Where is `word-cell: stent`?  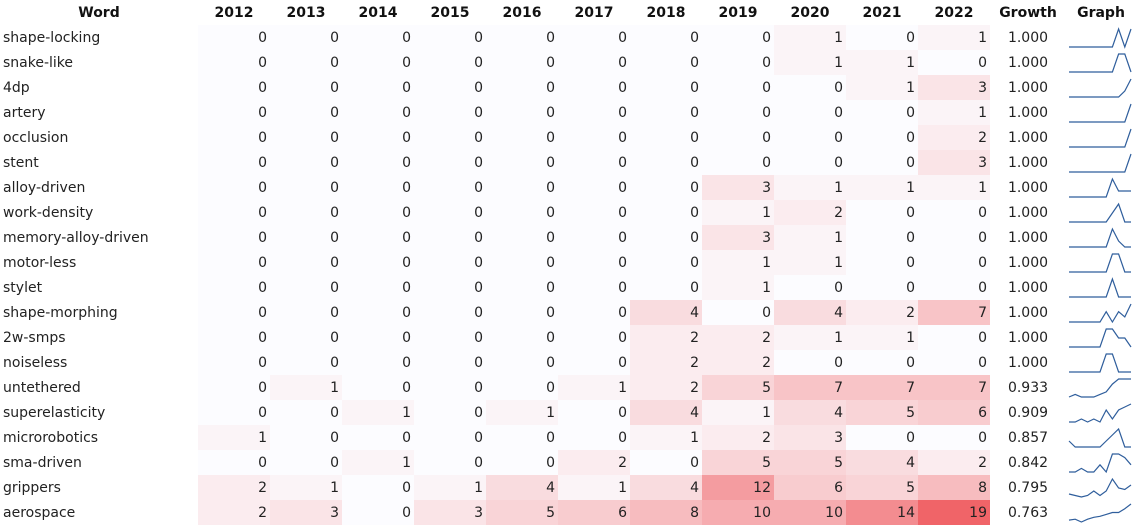
word-cell: stent is located at coordinates (21, 162).